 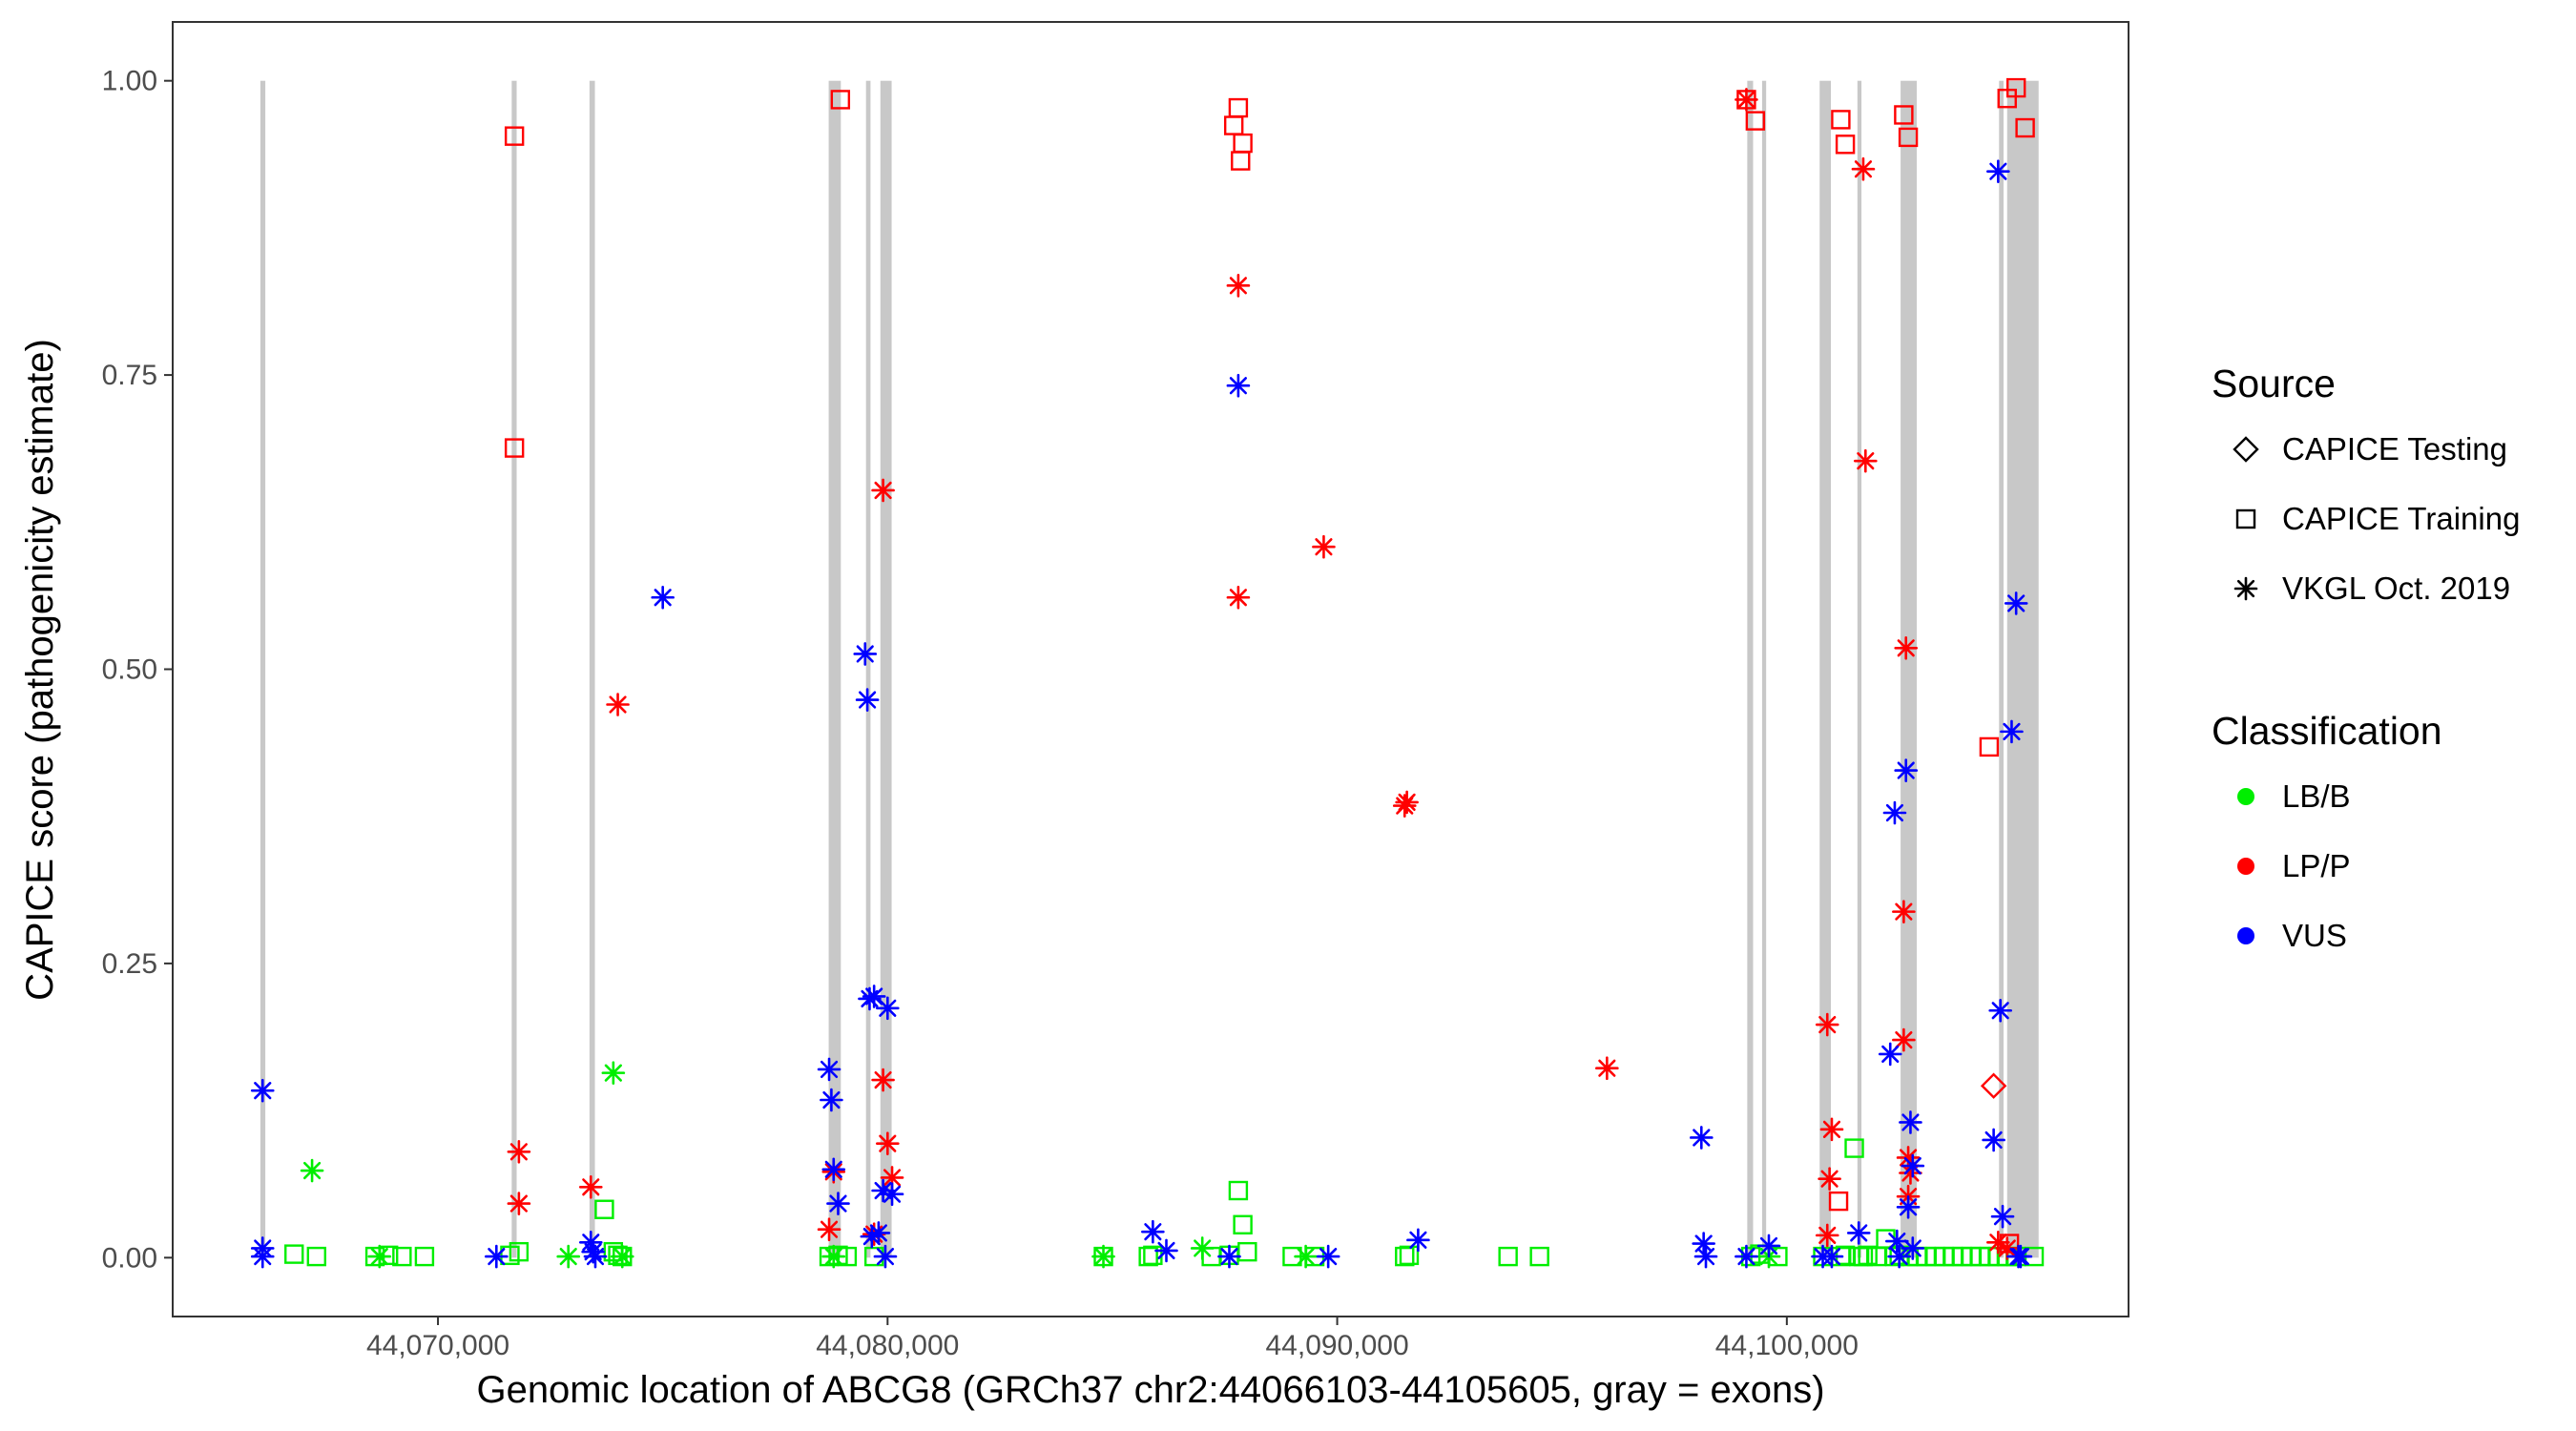 I want to click on legend-key-square, so click(x=2245, y=518).